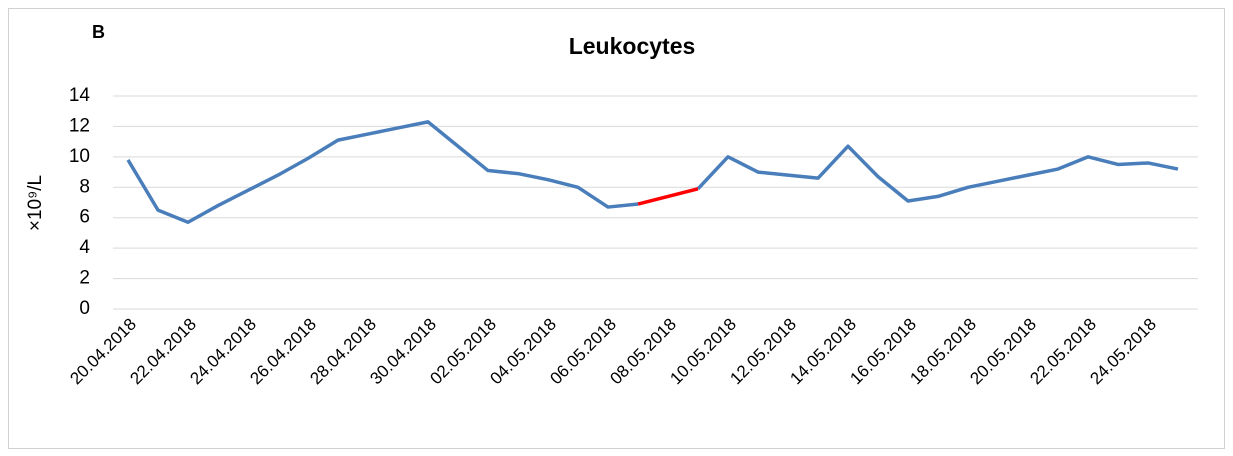 This screenshot has height=456, width=1233. I want to click on y-axis-label: ×10⁹/L, so click(35, 203).